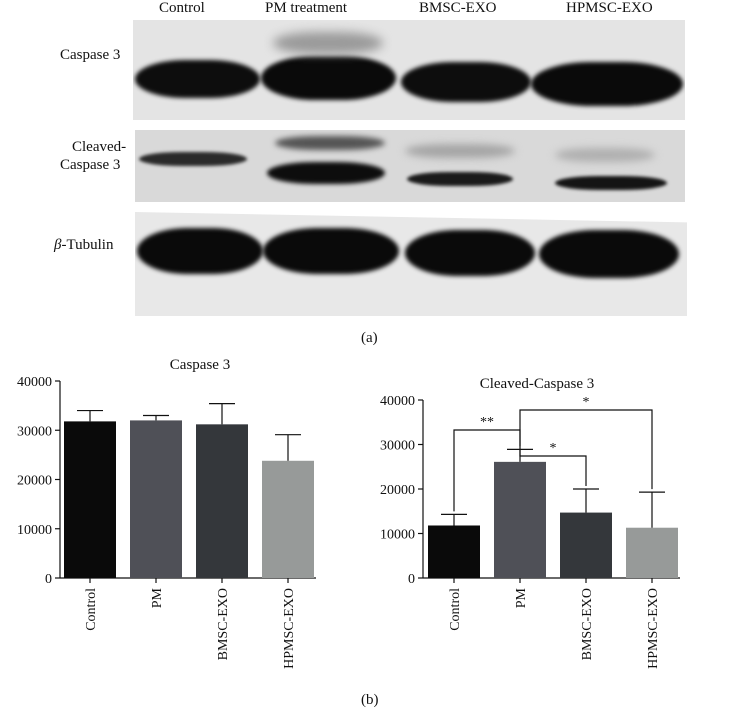  What do you see at coordinates (90, 165) in the screenshot?
I see `row-label-cleaved-line2: Caspase 3` at bounding box center [90, 165].